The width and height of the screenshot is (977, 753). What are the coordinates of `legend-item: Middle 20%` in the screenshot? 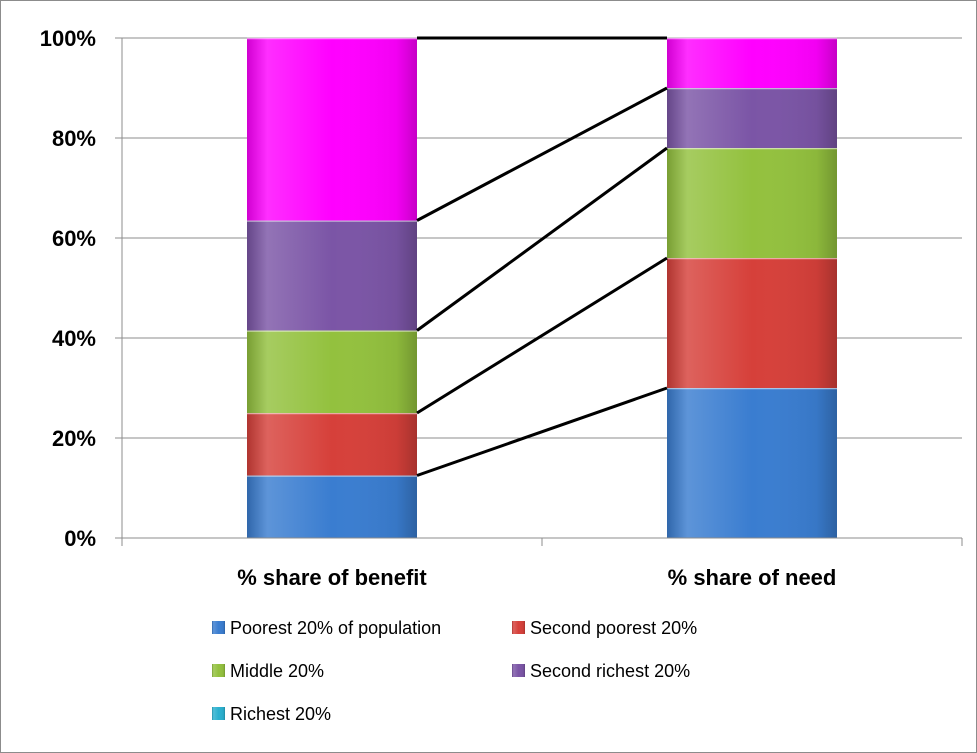 It's located at (268, 671).